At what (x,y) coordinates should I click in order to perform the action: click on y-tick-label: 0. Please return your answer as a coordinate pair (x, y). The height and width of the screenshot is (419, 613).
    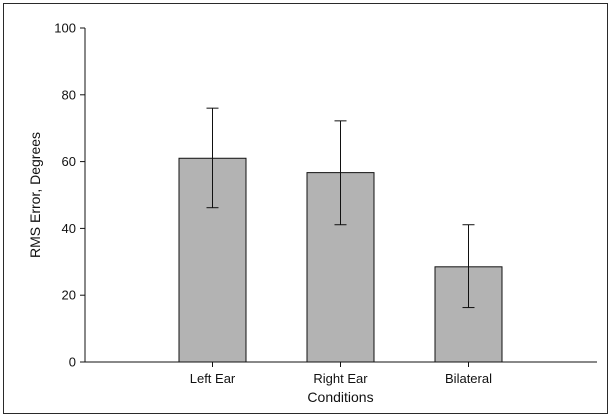
    Looking at the image, I should click on (72, 362).